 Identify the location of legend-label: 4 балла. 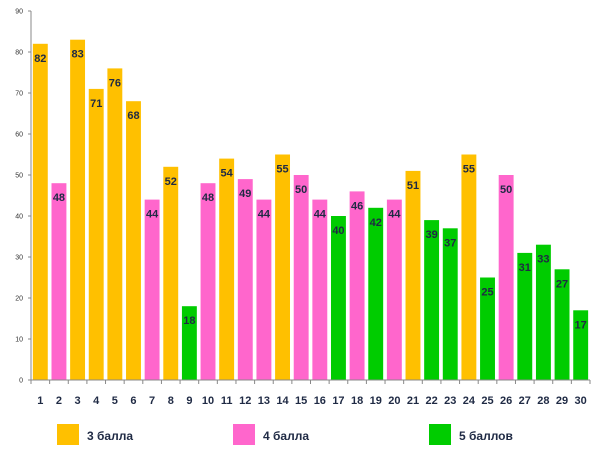
(286, 436).